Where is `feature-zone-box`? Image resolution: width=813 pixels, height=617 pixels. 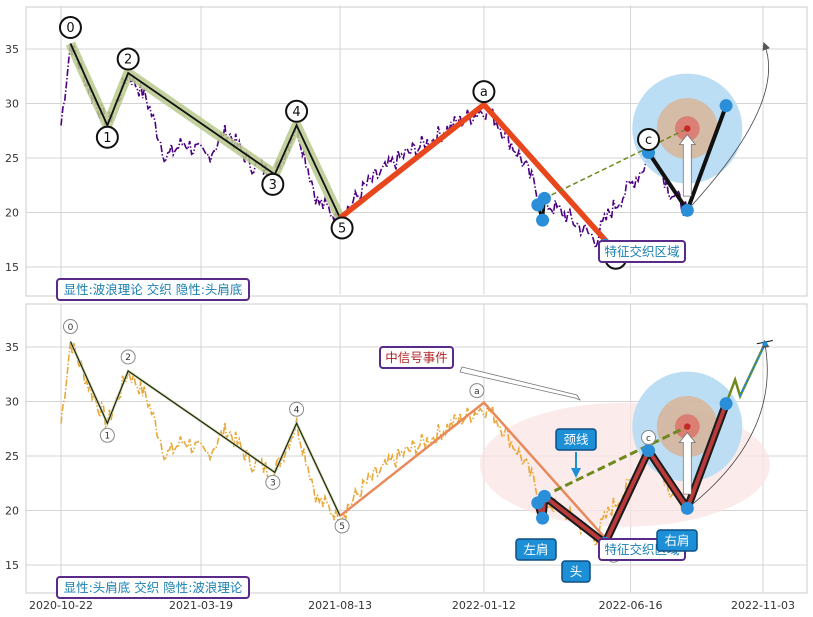
feature-zone-box is located at coordinates (642, 251).